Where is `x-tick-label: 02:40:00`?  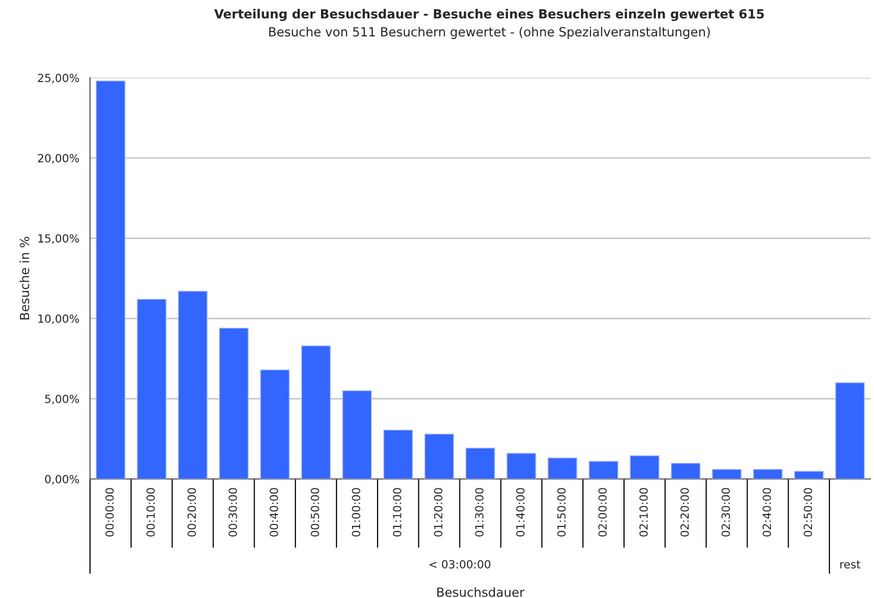 x-tick-label: 02:40:00 is located at coordinates (767, 512).